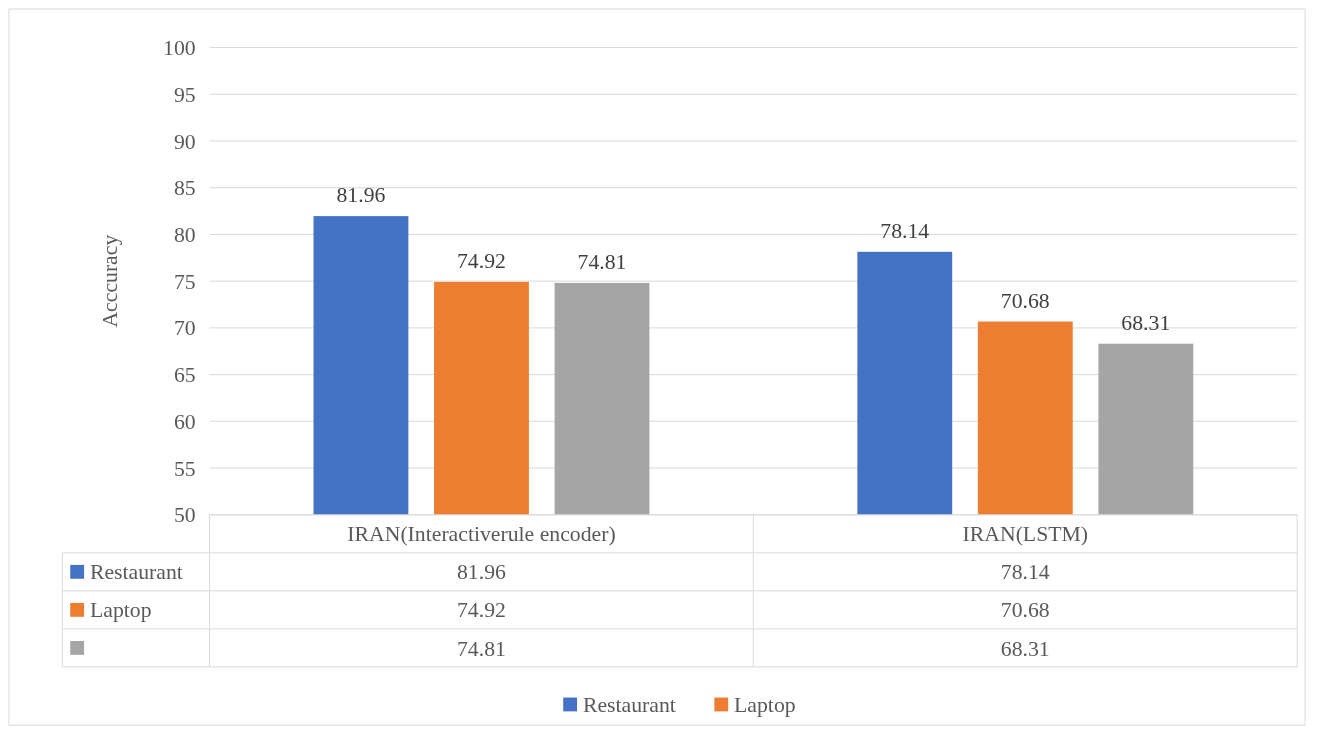  Describe the element at coordinates (481, 261) in the screenshot. I see `data-label: 74.92` at that location.